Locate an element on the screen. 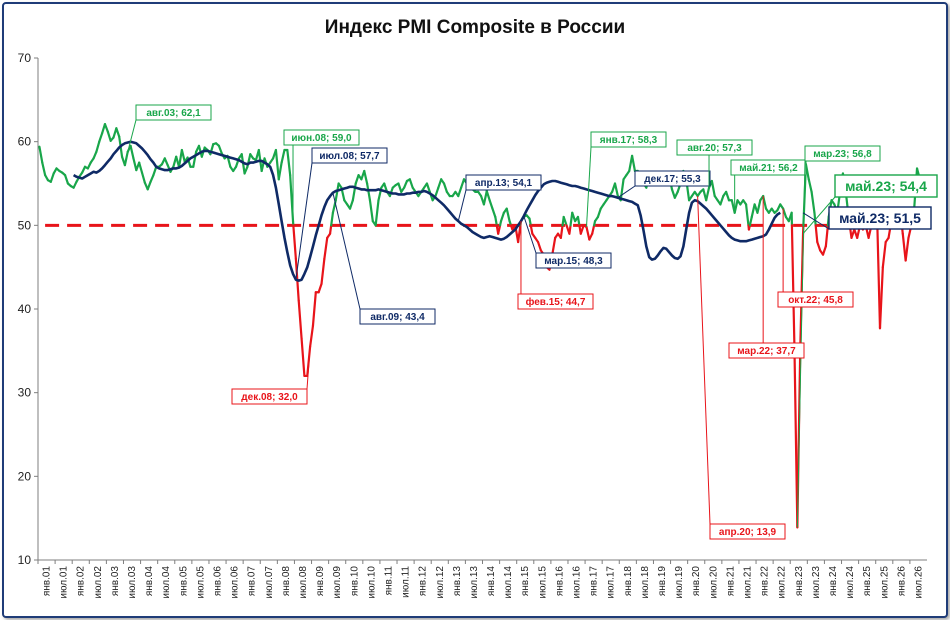 This screenshot has width=950, height=620. annotation-label: май.23; 54,4 is located at coordinates (886, 186).